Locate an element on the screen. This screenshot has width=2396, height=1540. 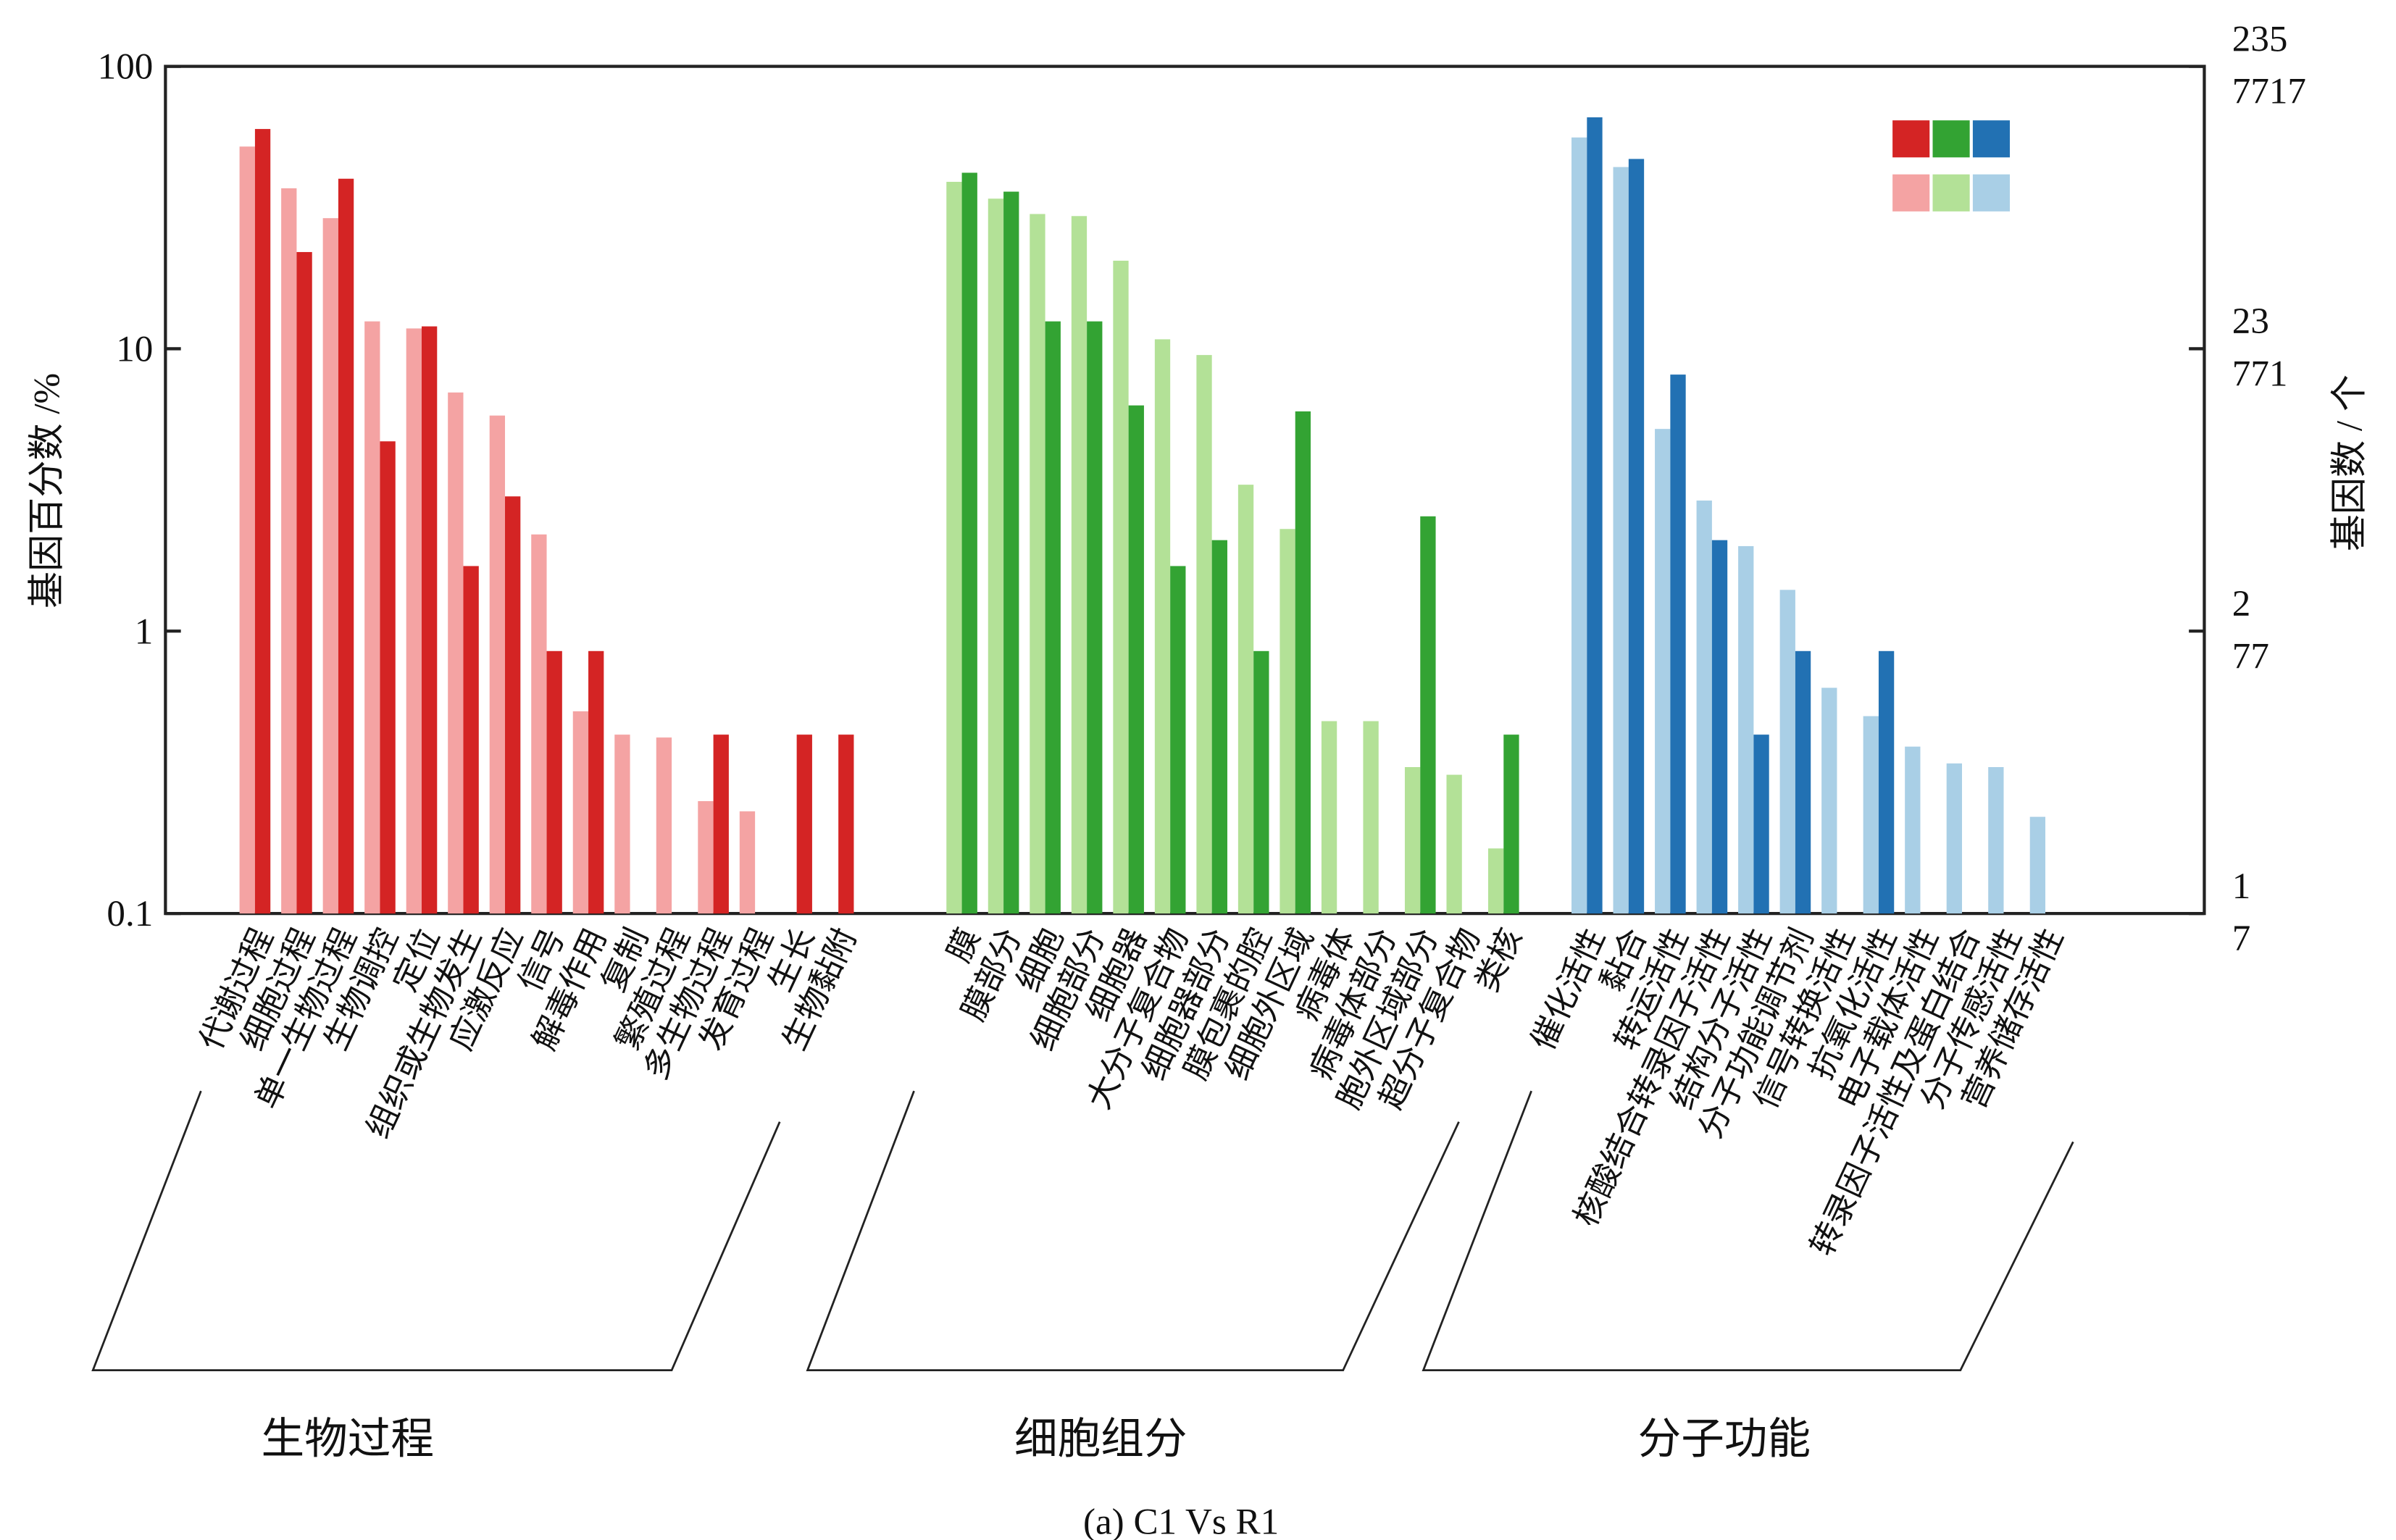
y-tick-label: 1 is located at coordinates (144, 631).